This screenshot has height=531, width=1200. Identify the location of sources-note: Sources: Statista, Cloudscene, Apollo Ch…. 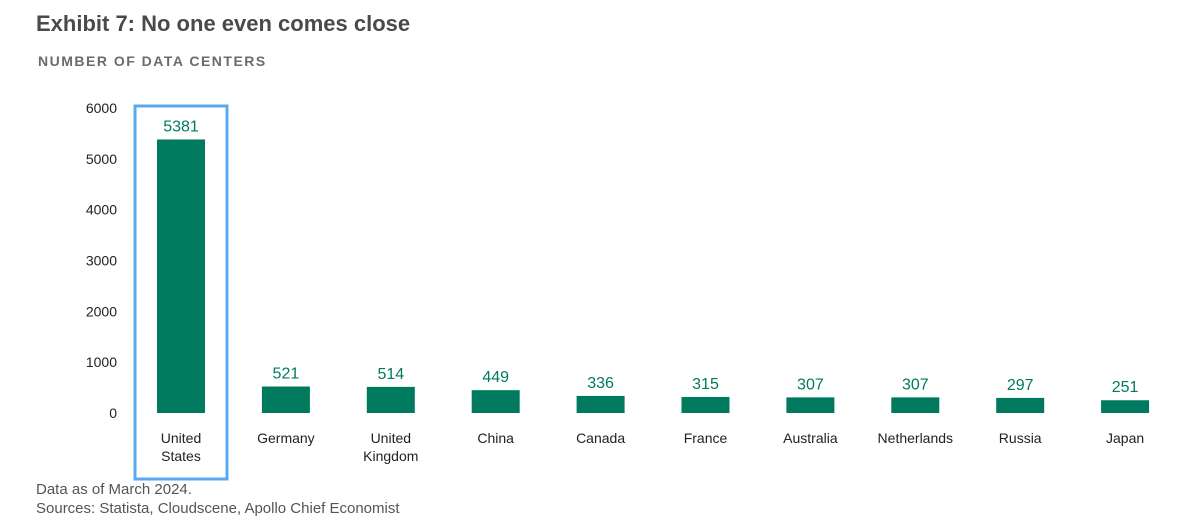
(218, 508).